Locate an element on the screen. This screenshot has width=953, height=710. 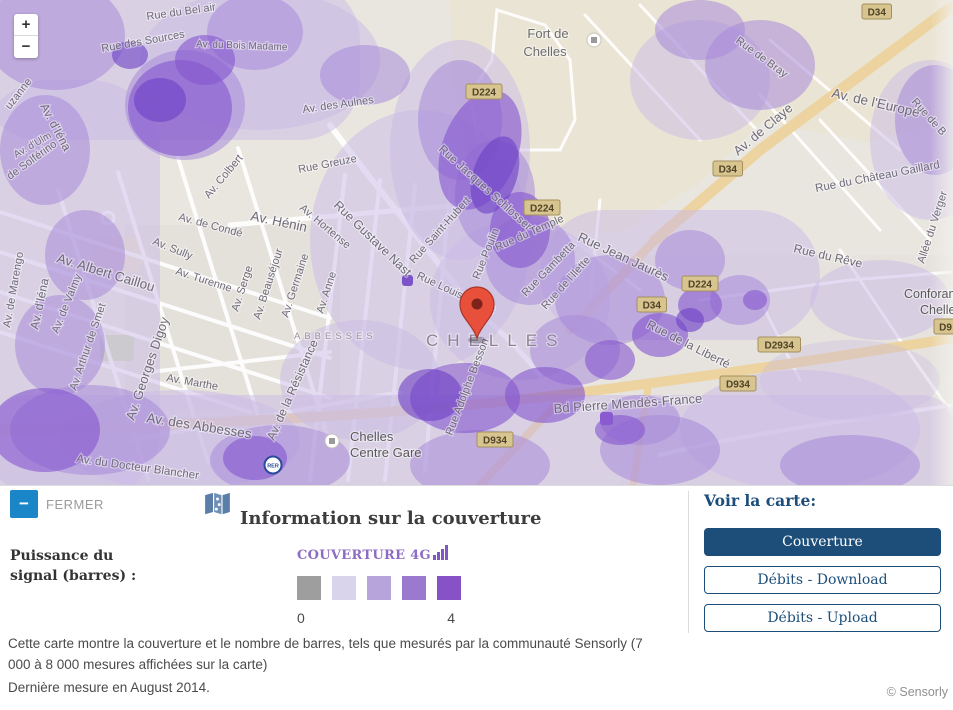
couverture-button: Couverture is located at coordinates (822, 542).